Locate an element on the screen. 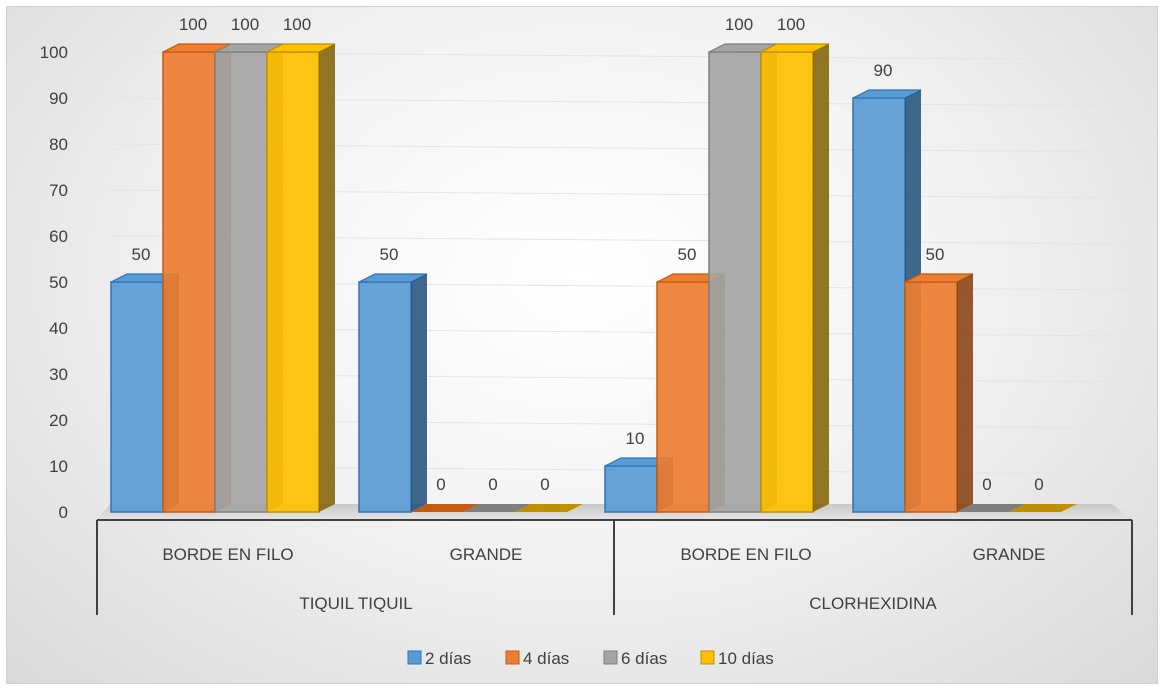 This screenshot has width=1165, height=690. y-tick-label: 30 is located at coordinates (58, 374).